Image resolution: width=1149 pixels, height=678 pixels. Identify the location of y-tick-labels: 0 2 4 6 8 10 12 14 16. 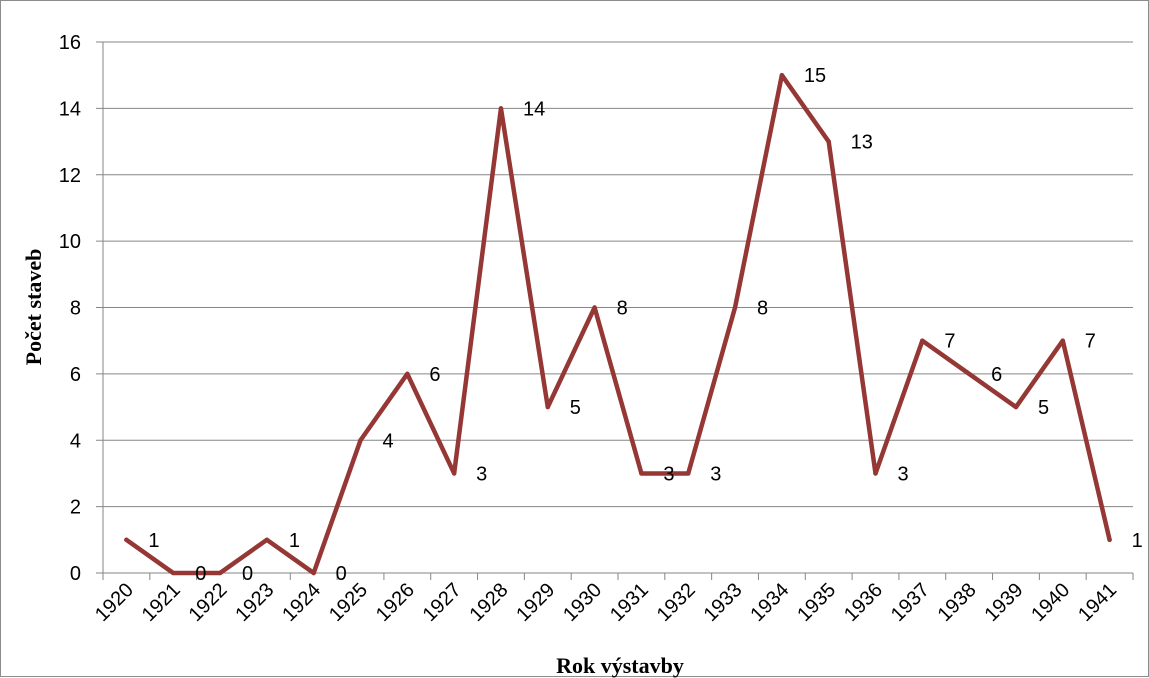
(70, 308).